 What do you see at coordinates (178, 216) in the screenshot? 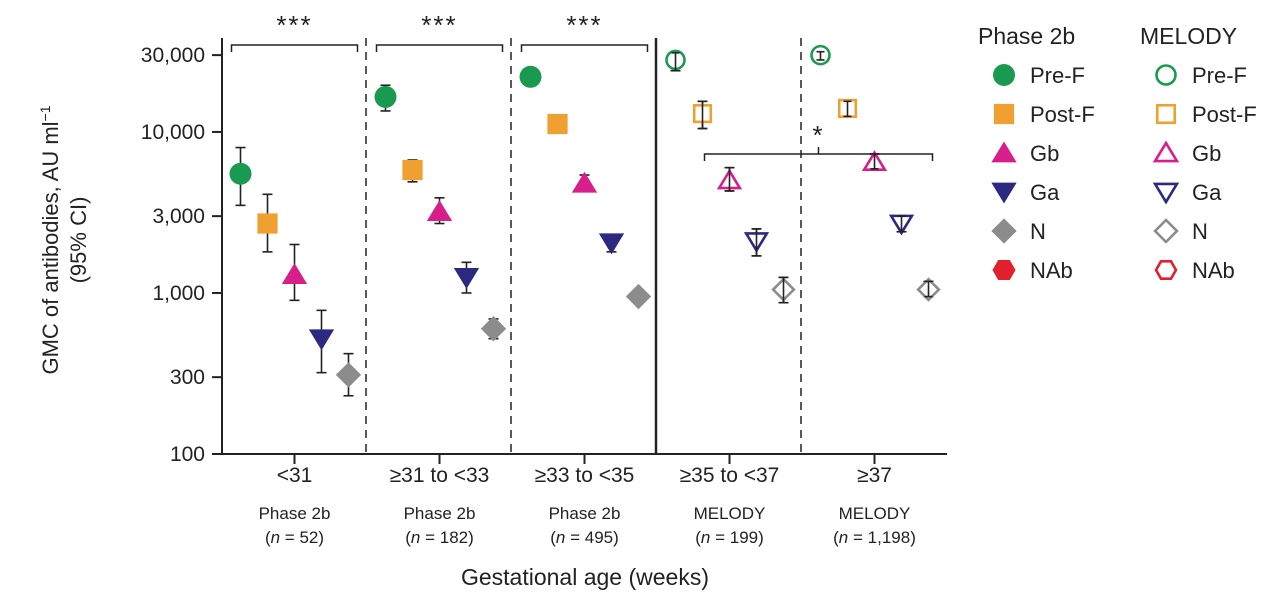
I see `y-tick-label: 3,000` at bounding box center [178, 216].